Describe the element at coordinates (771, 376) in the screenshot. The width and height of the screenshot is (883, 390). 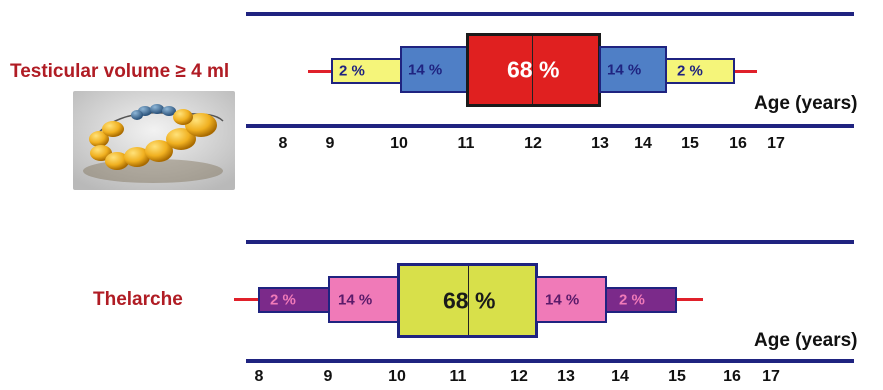
I see `tick-2-17: 17` at that location.